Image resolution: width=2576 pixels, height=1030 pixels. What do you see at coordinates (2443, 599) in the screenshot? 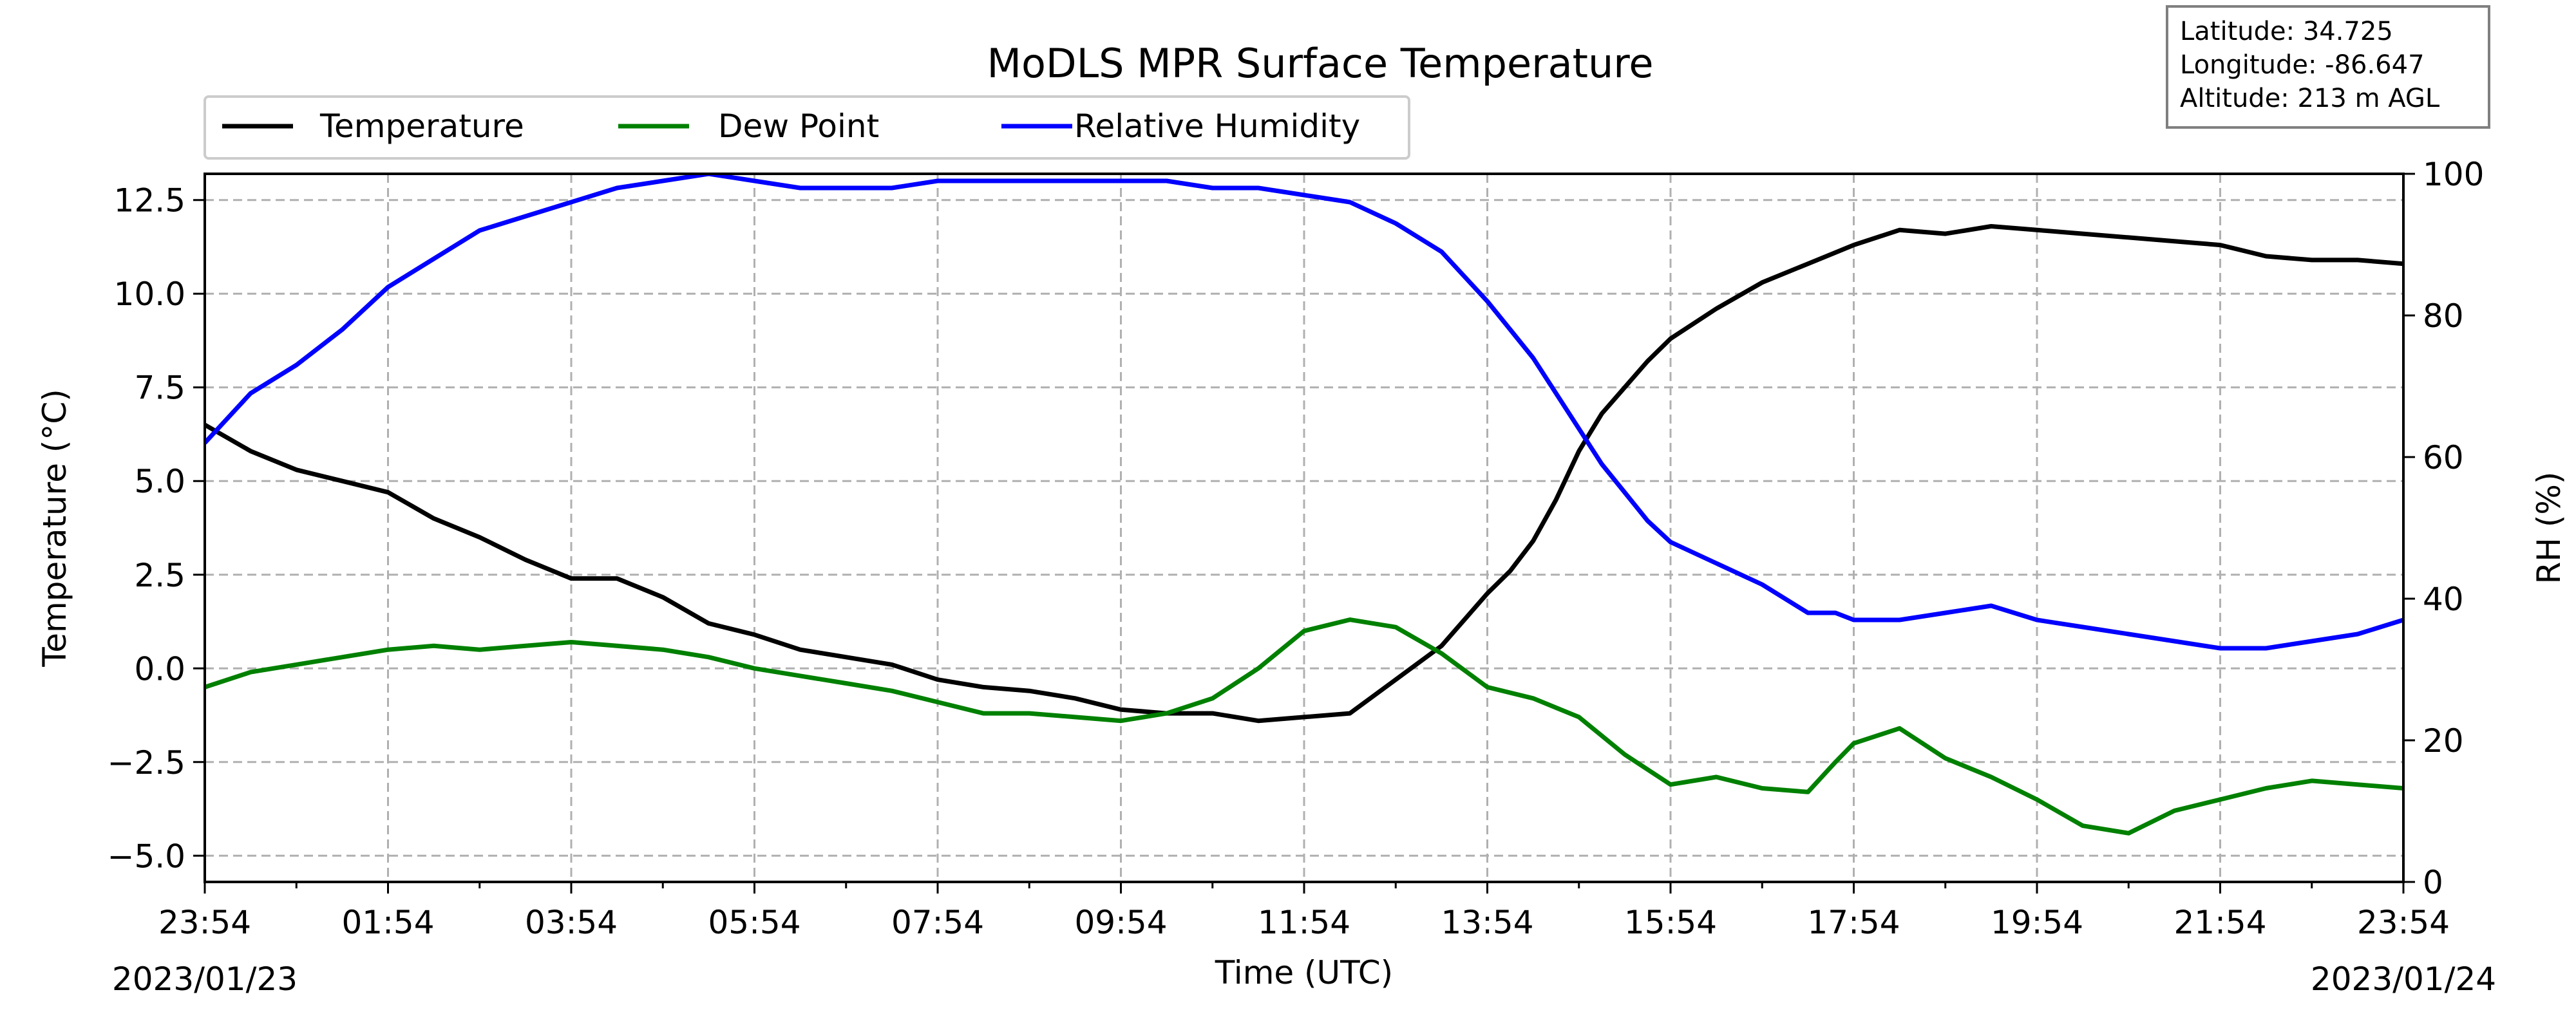
I see `y-tick-label-right: 40` at bounding box center [2443, 599].